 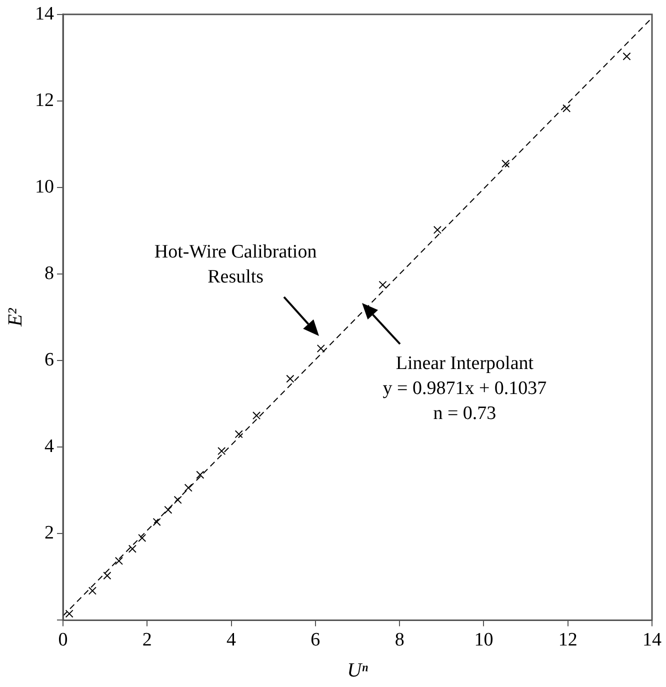 I want to click on annotation: Hot-Wire Calibration Results, so click(x=236, y=265).